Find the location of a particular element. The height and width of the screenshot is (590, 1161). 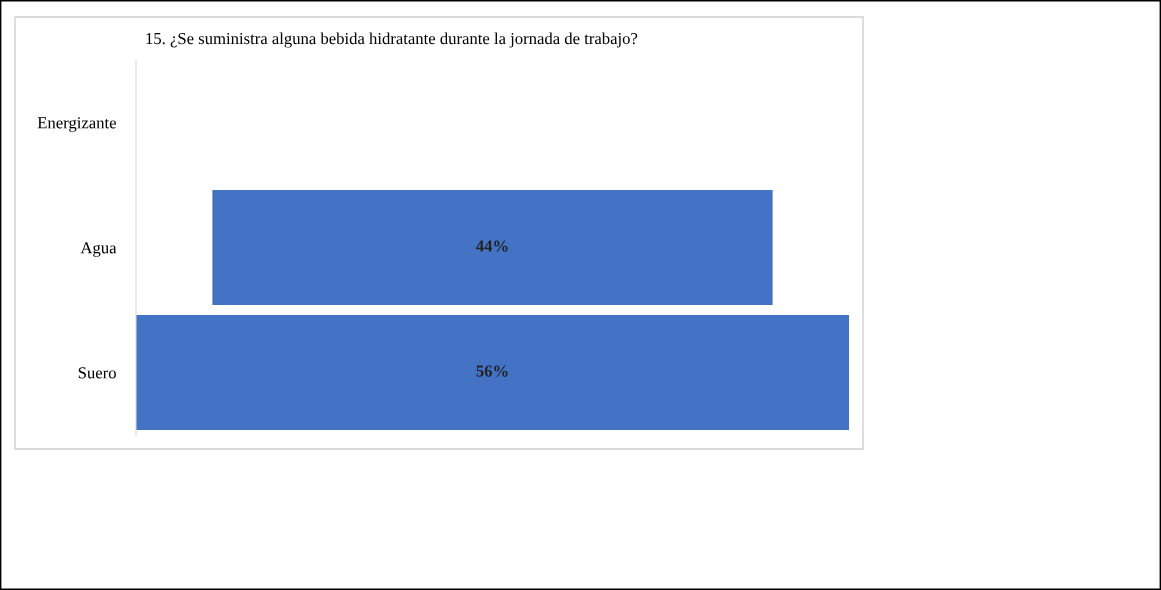

data-label: 44% is located at coordinates (492, 246).